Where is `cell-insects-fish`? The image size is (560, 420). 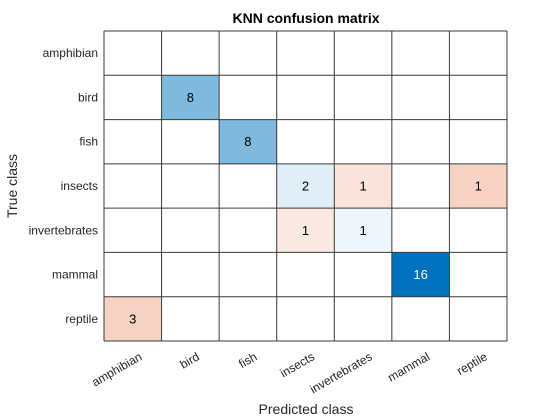
cell-insects-fish is located at coordinates (248, 186).